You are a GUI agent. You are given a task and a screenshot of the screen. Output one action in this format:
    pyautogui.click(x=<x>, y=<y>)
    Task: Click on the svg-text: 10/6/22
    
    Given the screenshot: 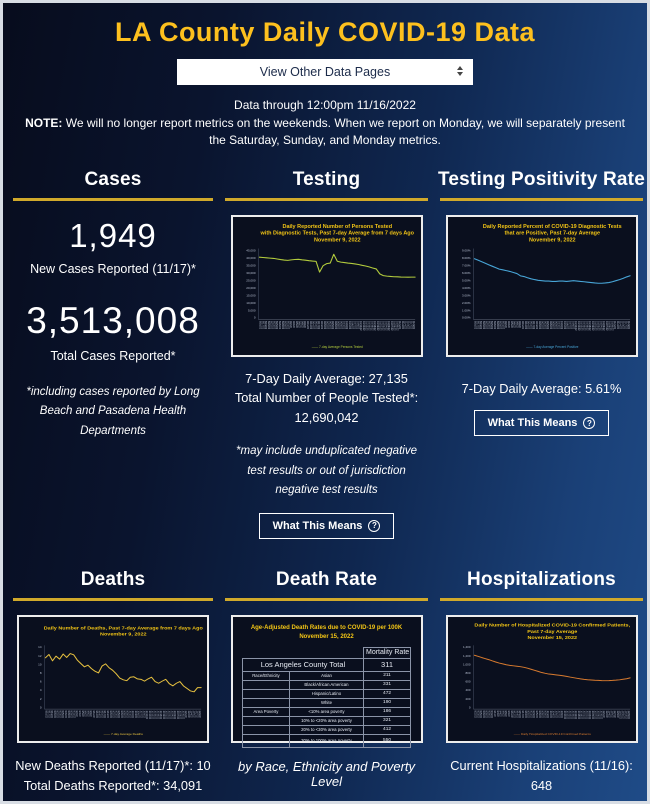 What is the action you would take?
    pyautogui.click(x=351, y=325)
    